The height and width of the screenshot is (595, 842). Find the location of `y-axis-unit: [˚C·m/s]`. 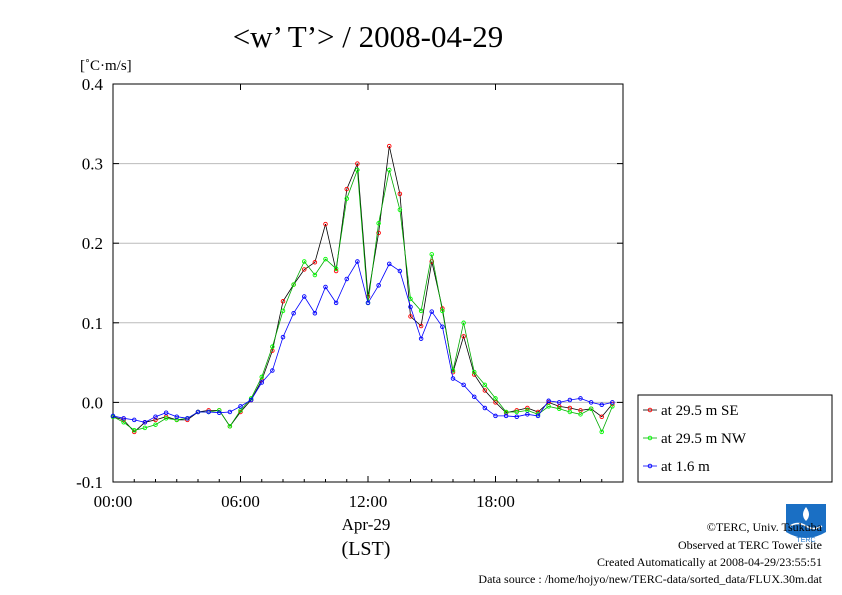

y-axis-unit: [˚C·m/s] is located at coordinates (106, 66).